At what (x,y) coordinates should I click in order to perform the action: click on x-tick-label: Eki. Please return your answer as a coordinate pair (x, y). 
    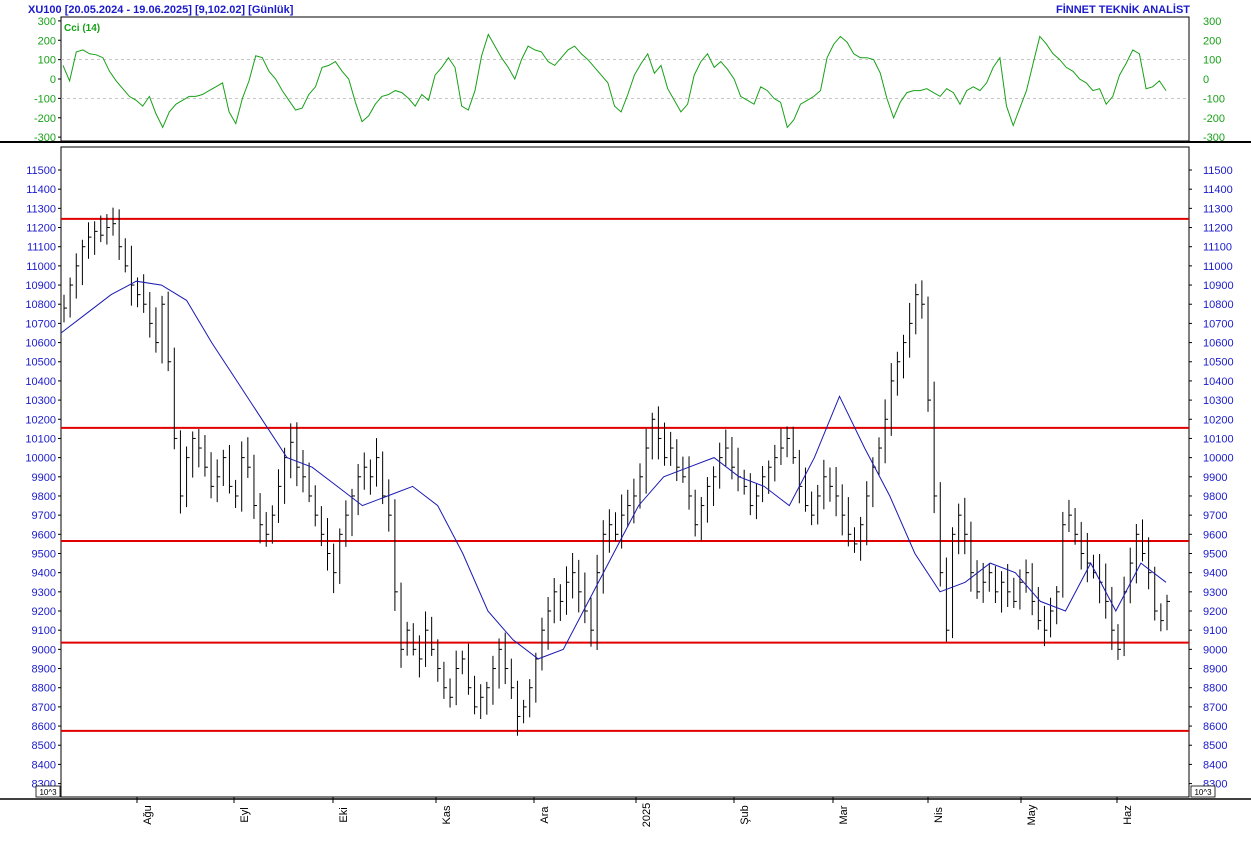
    Looking at the image, I should click on (344, 814).